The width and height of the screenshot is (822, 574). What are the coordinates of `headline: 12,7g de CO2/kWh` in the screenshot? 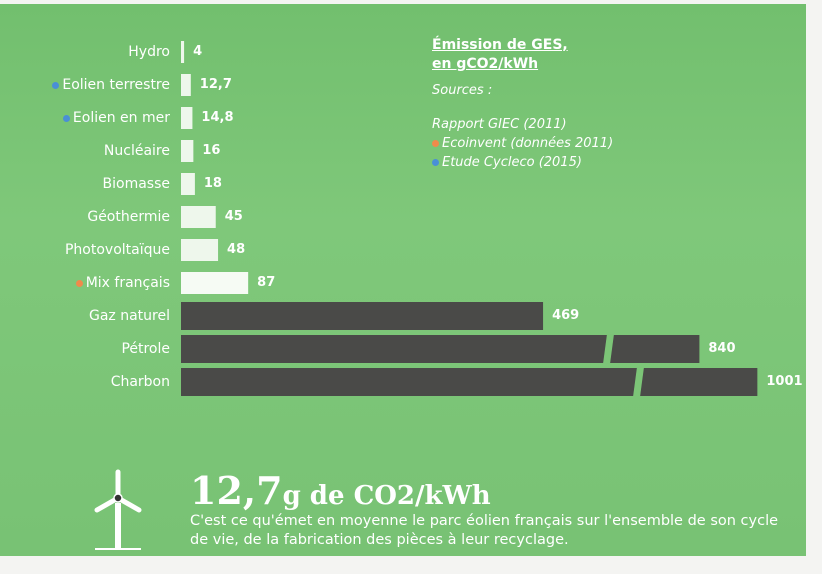 It's located at (340, 490).